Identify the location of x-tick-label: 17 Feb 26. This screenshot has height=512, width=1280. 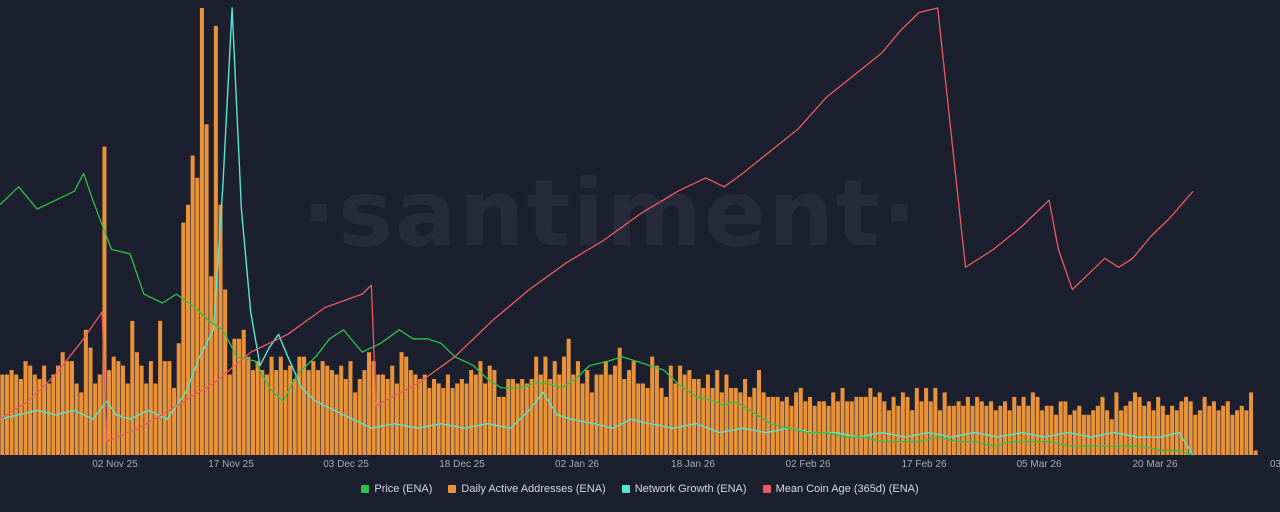
(923, 464).